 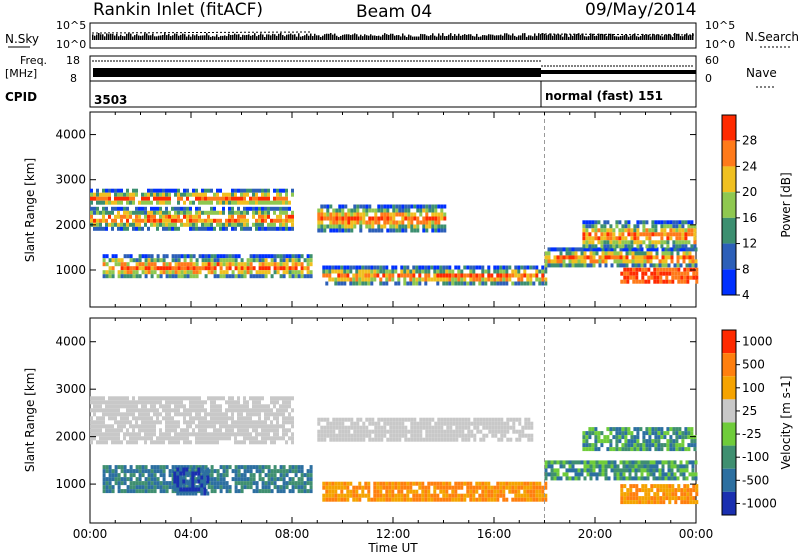 I want to click on velocity-colorbar-label: 500, so click(x=753, y=365).